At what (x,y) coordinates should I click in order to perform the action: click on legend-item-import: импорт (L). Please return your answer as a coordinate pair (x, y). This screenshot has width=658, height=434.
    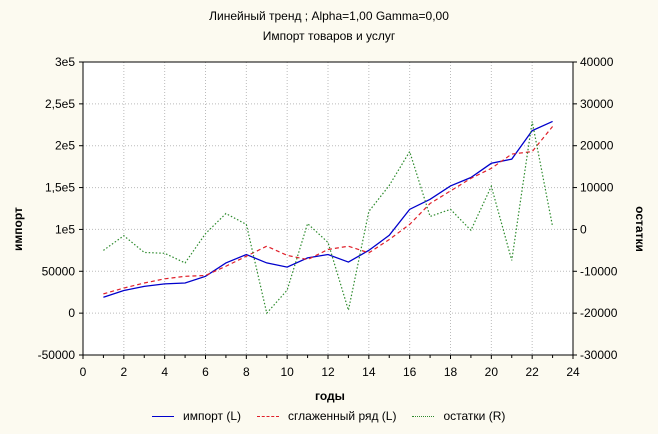
    Looking at the image, I should click on (196, 416).